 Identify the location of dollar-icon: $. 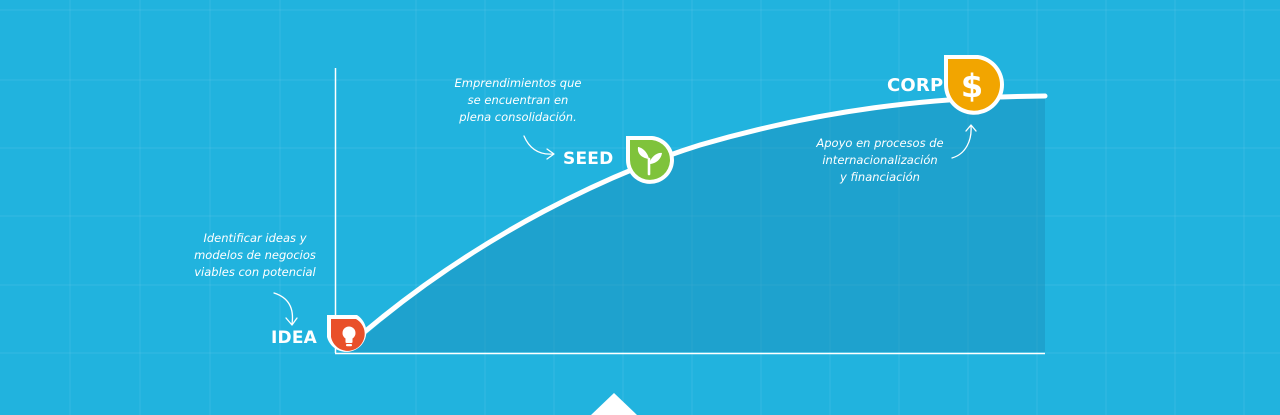
(972, 86).